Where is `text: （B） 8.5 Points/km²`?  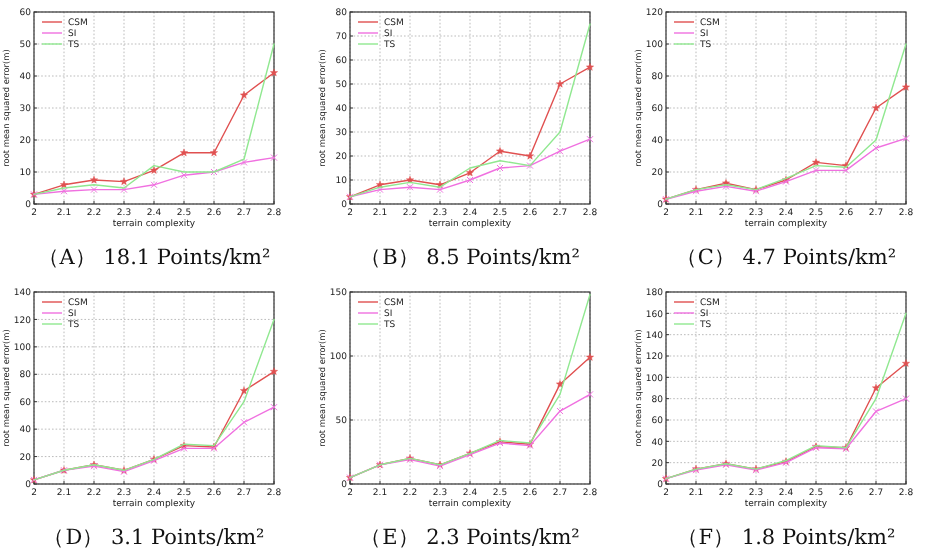 text: （B） 8.5 Points/km² is located at coordinates (470, 258).